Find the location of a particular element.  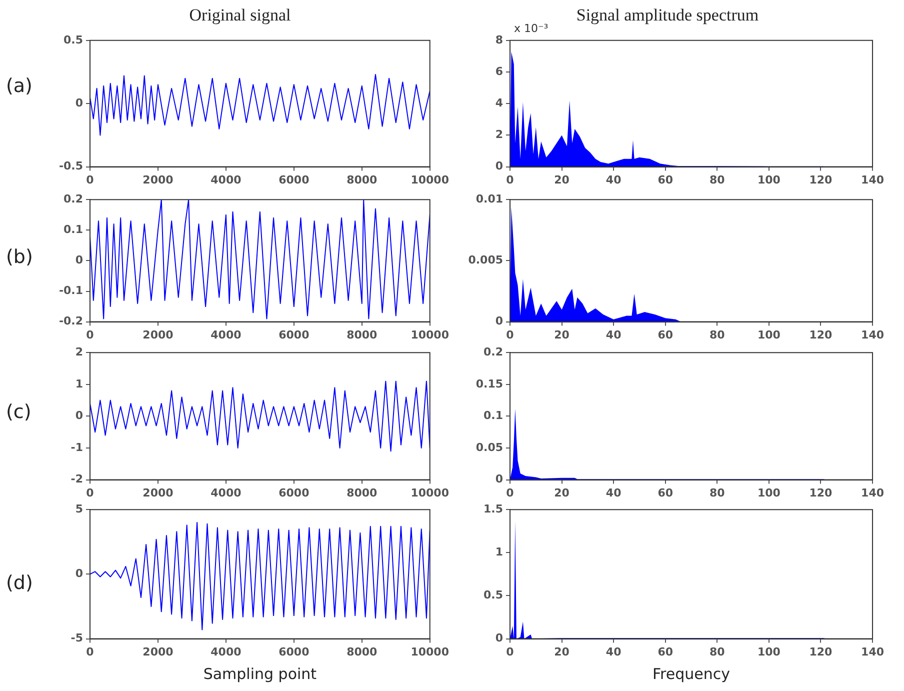

chart-title: Signal amplitude spectrum is located at coordinates (667, 15).